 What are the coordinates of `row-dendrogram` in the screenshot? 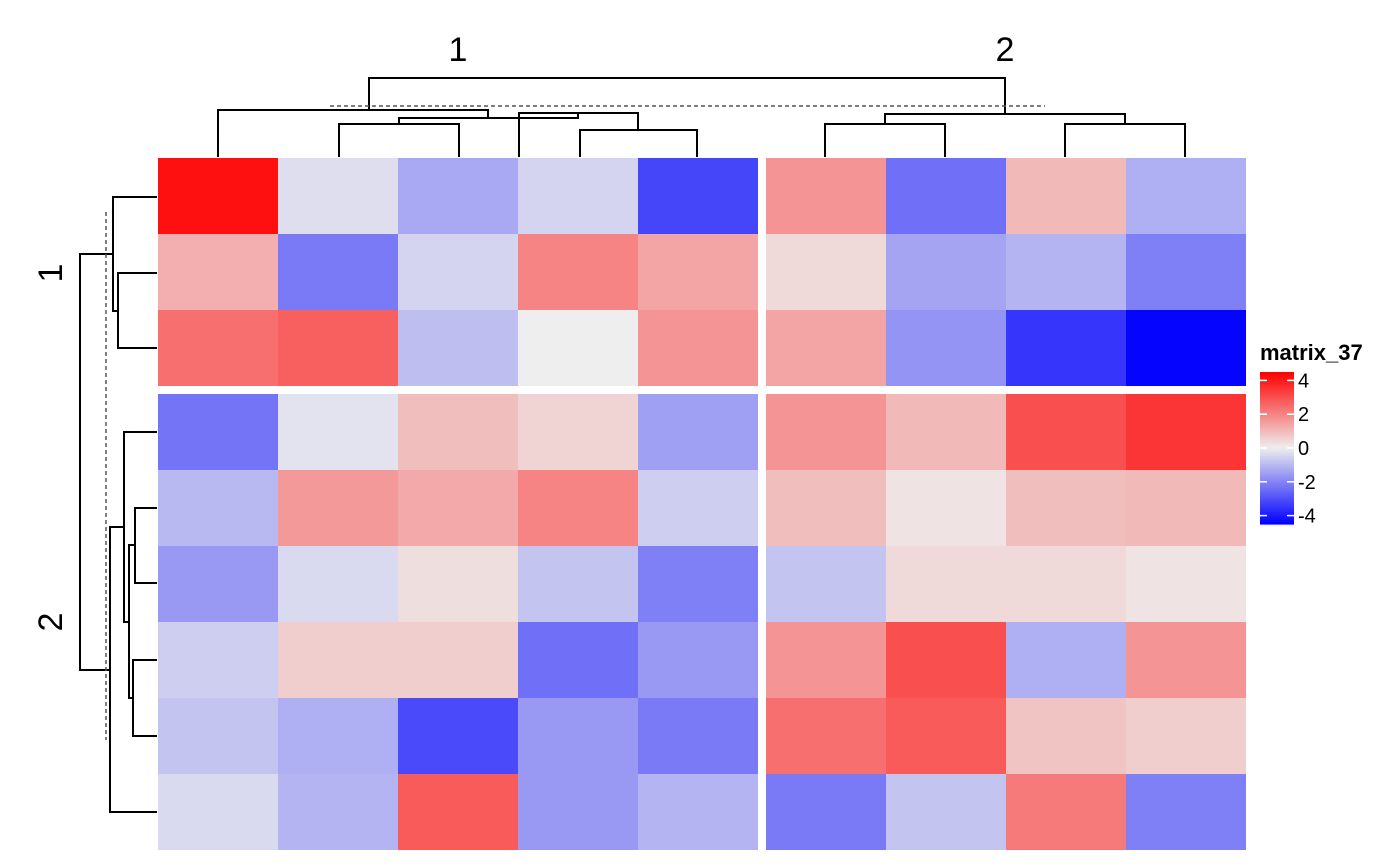 It's located at (118, 504).